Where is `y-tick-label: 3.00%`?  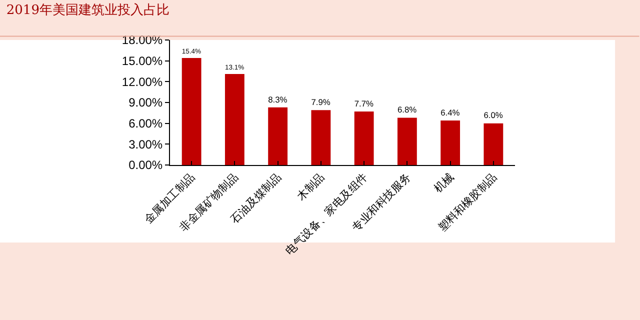 y-tick-label: 3.00% is located at coordinates (145, 144).